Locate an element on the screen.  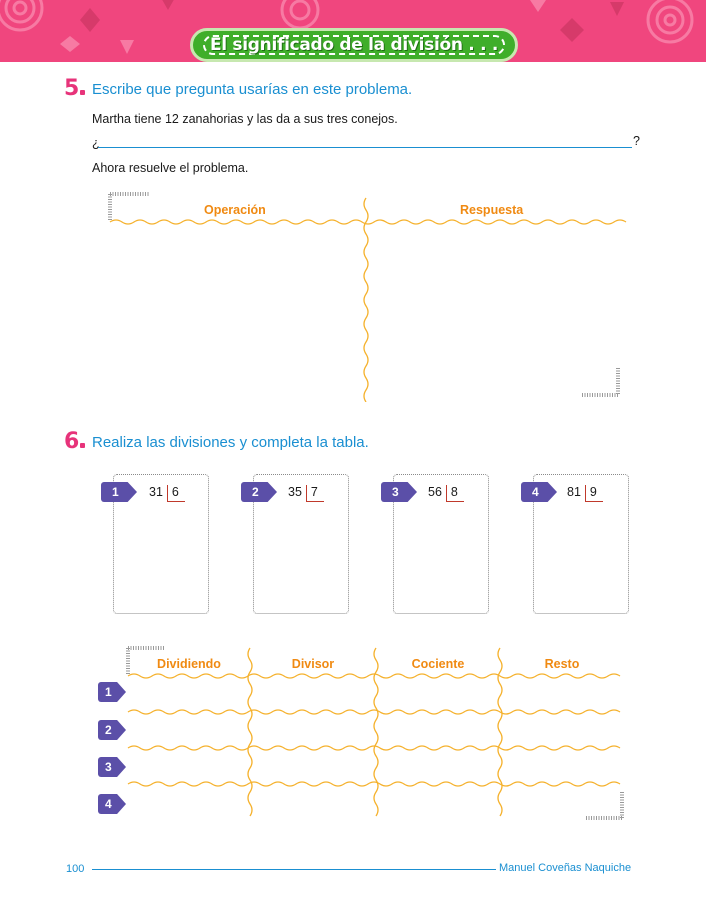
results-table-frame is located at coordinates (375, 733).